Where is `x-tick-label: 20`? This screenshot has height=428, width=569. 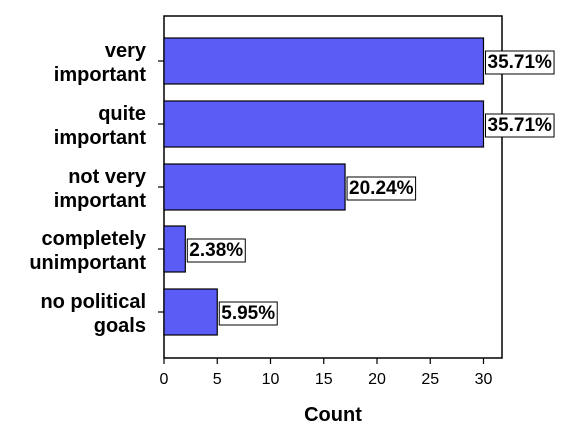
x-tick-label: 20 is located at coordinates (377, 379).